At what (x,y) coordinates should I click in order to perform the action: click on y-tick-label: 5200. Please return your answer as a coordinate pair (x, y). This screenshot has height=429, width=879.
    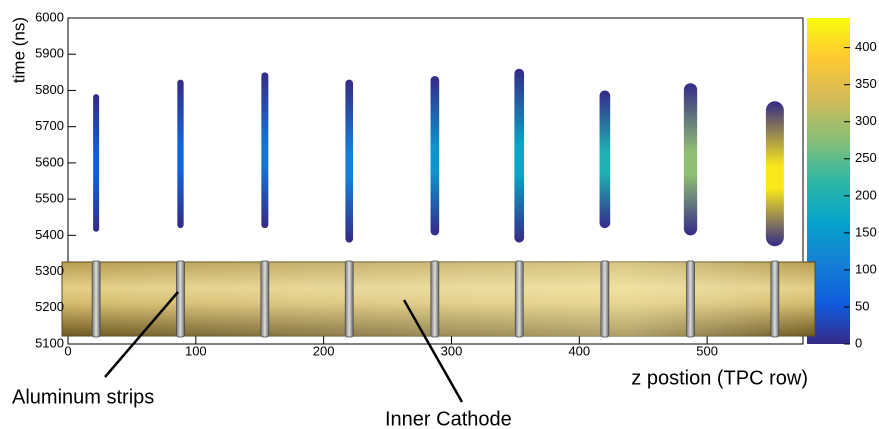
    Looking at the image, I should click on (49, 306).